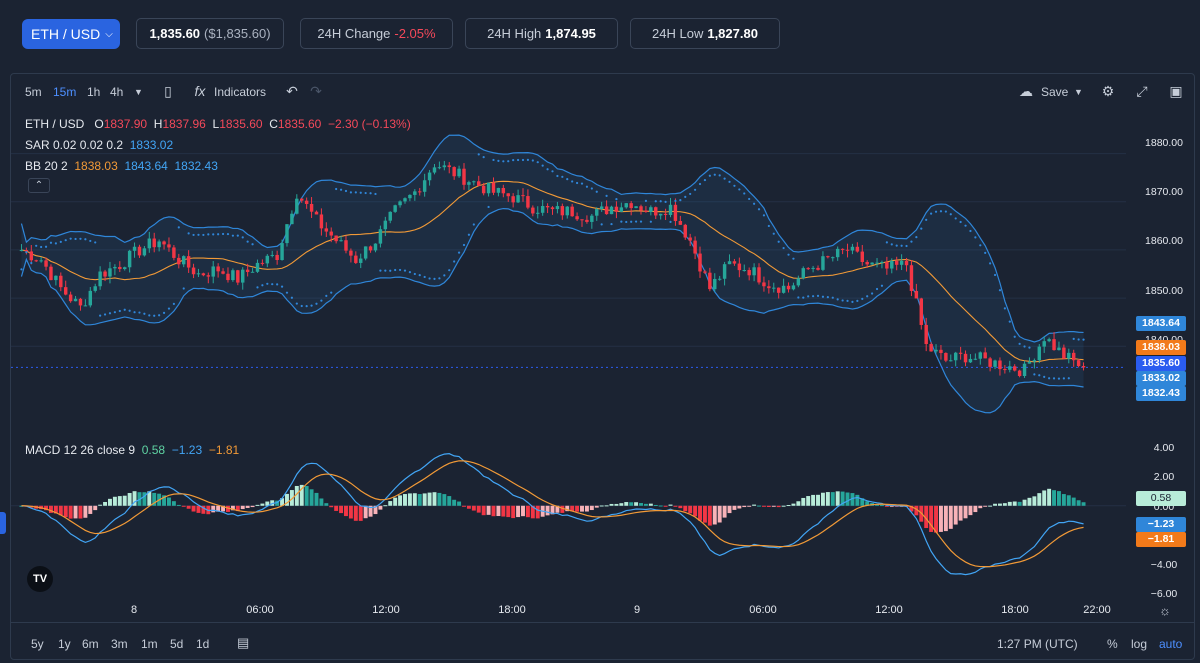  I want to click on scale-settings-icon: ☼, so click(1165, 610).